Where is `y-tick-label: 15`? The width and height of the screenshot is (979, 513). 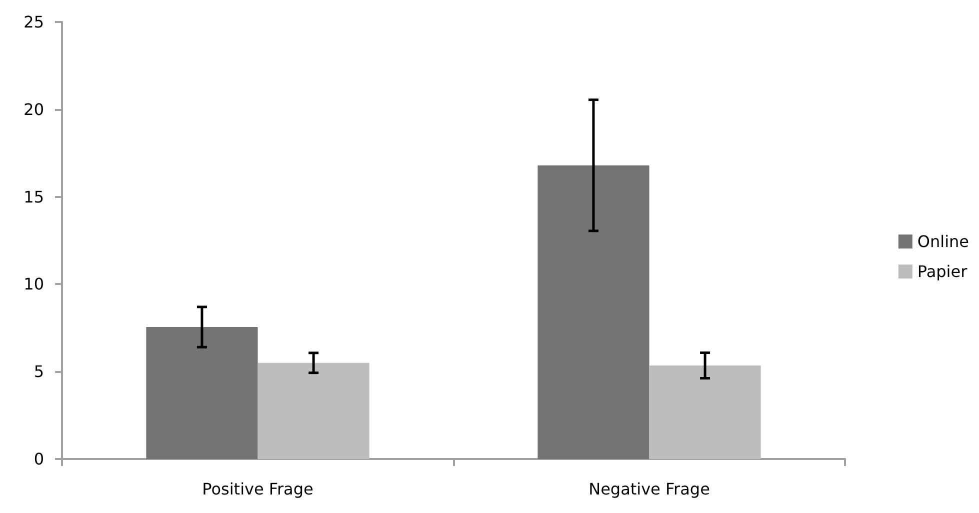
y-tick-label: 15 is located at coordinates (34, 196).